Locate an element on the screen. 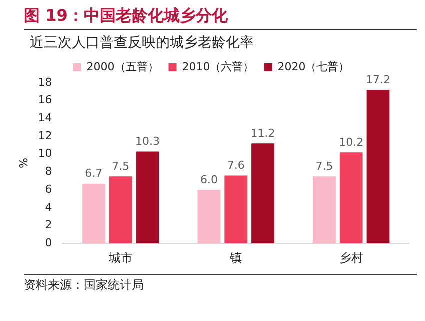 This screenshot has width=425, height=321. data-label: 7.6 is located at coordinates (236, 165).